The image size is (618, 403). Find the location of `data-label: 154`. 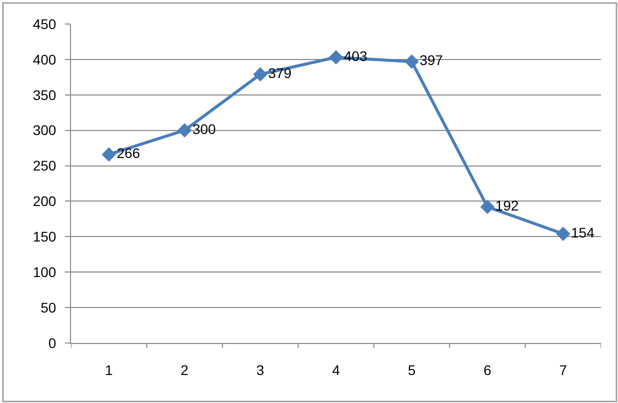

data-label: 154 is located at coordinates (583, 232).